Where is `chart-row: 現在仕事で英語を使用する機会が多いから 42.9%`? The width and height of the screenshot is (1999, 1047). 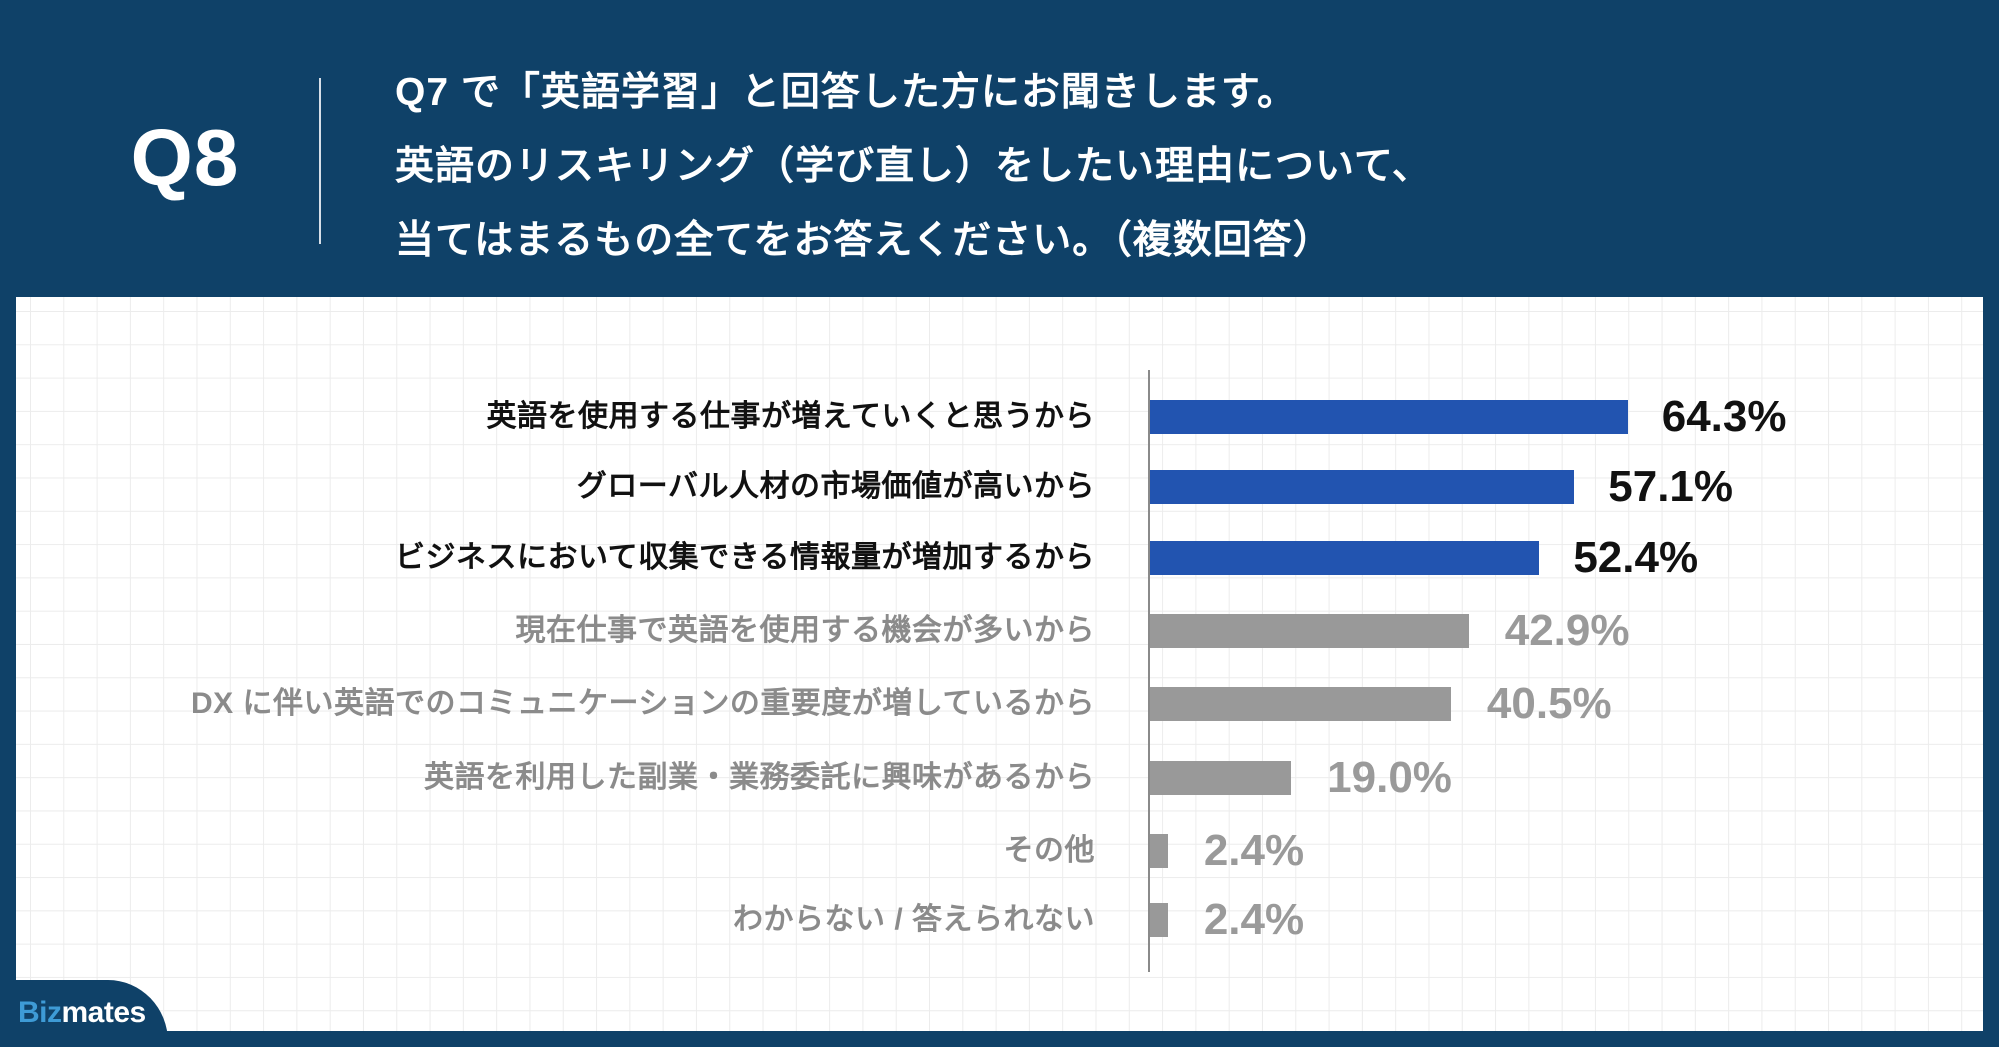 chart-row: 現在仕事で英語を使用する機会が多いから 42.9% is located at coordinates (999, 630).